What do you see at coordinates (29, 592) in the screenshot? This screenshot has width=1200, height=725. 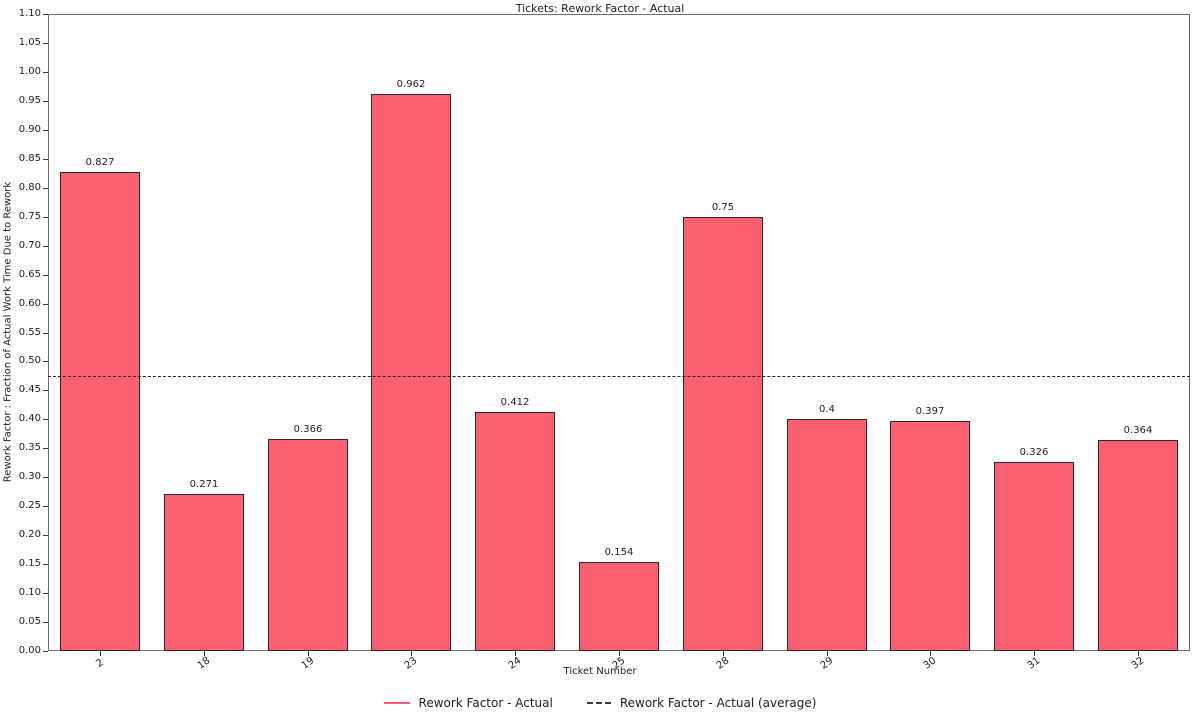 I see `y-tick-label: 0.10` at bounding box center [29, 592].